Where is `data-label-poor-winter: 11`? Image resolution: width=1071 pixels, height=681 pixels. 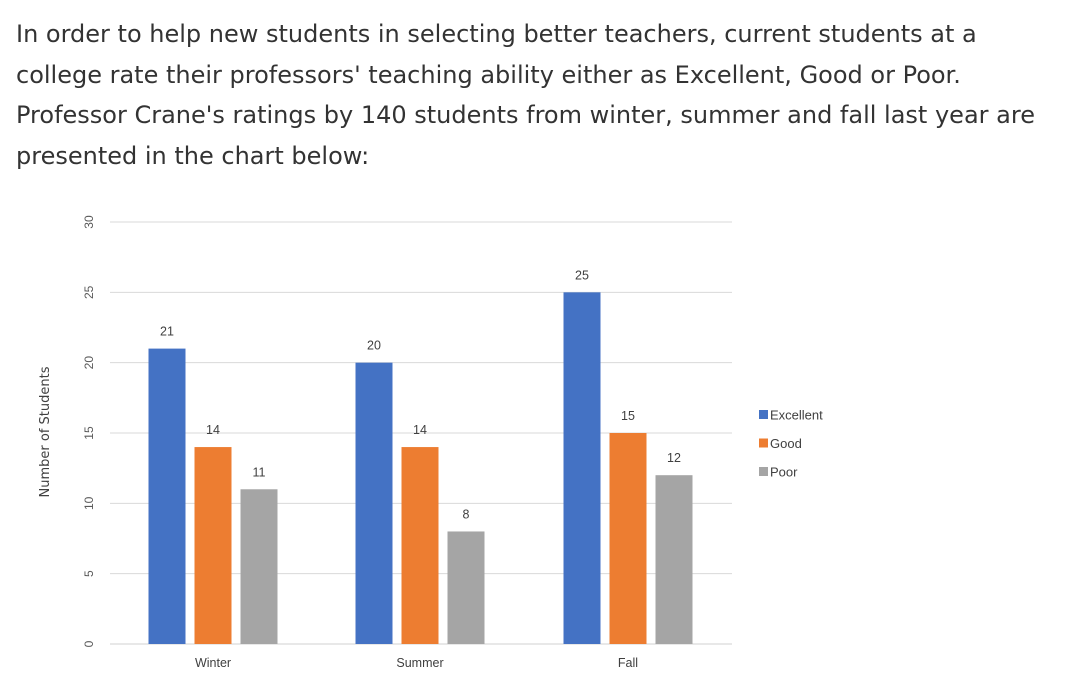
data-label-poor-winter: 11 is located at coordinates (259, 472).